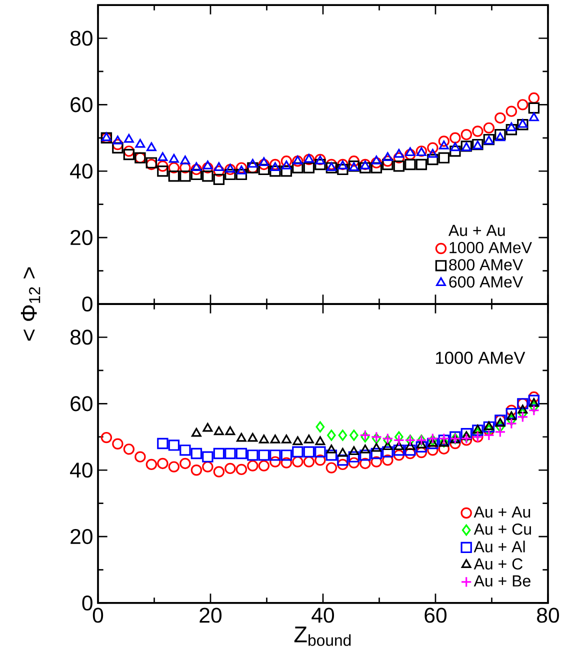 The image size is (565, 669). Describe the element at coordinates (502, 529) in the screenshot. I see `legend-label: Au + Cu` at that location.